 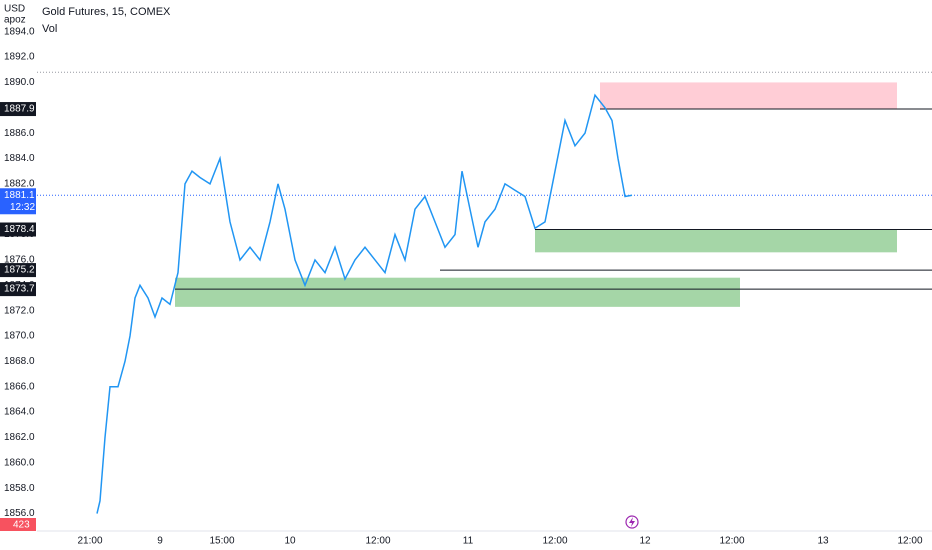 What do you see at coordinates (19, 310) in the screenshot?
I see `y-tick-label: 1872.0` at bounding box center [19, 310].